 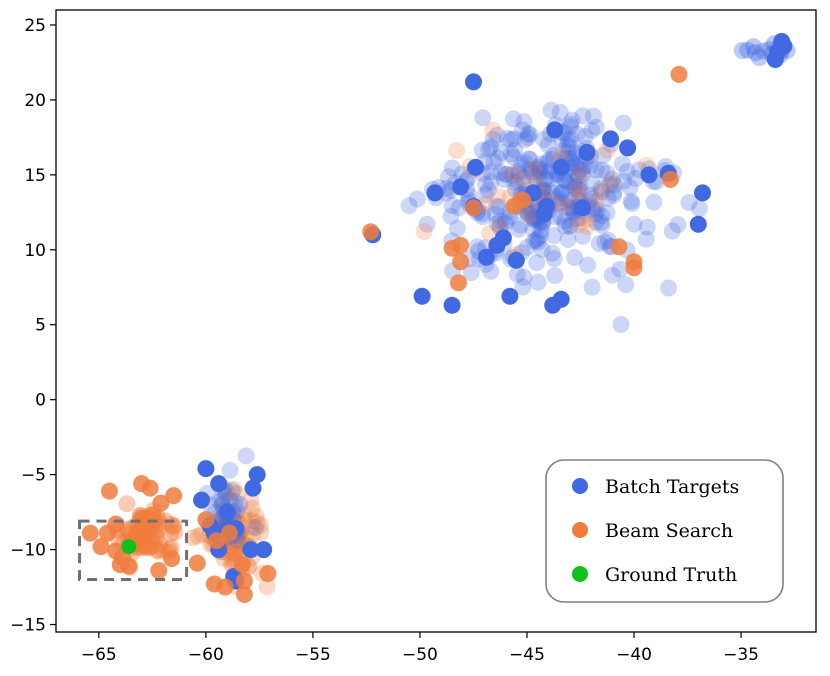 What do you see at coordinates (28, 551) in the screenshot?
I see `y-tick-label: −10` at bounding box center [28, 551].